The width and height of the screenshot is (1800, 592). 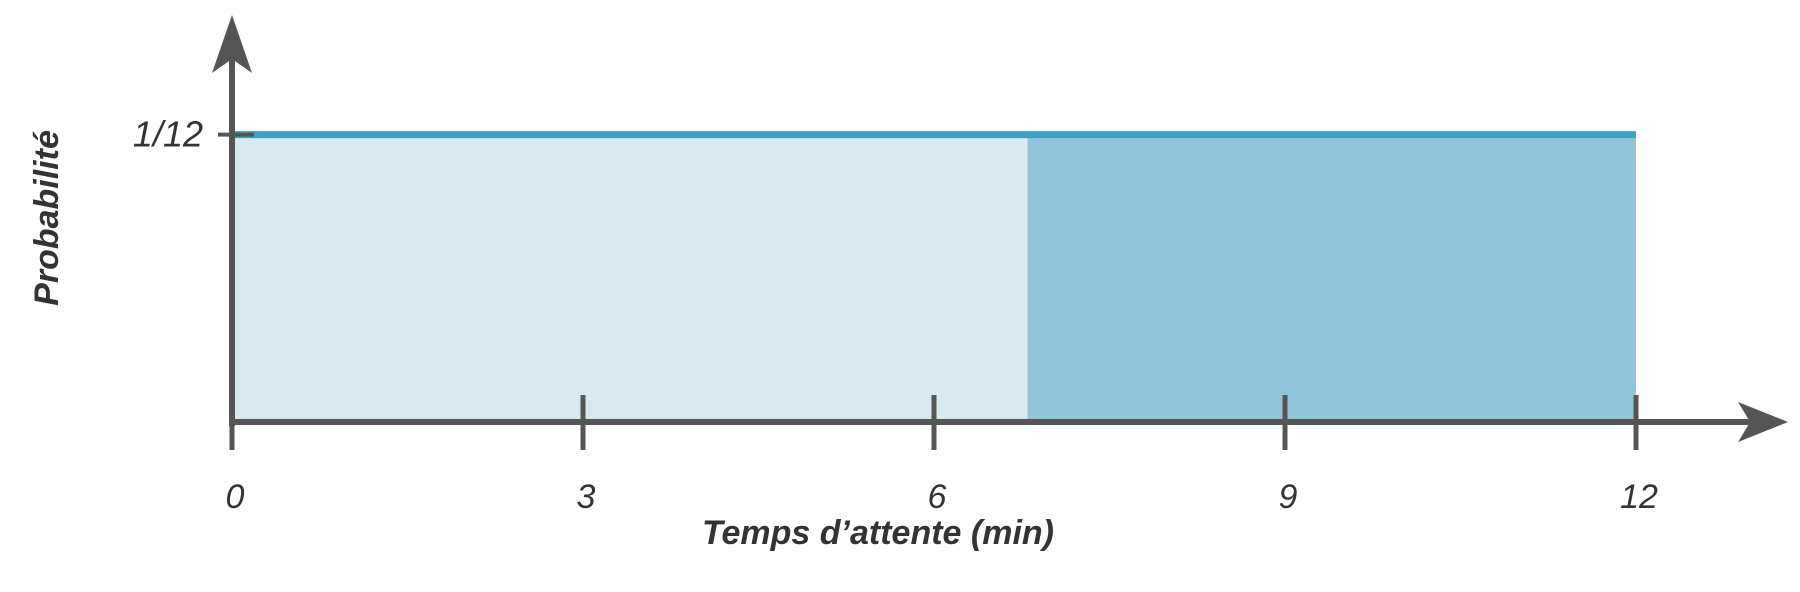 I want to click on x-tick-label: 3, so click(x=586, y=497).